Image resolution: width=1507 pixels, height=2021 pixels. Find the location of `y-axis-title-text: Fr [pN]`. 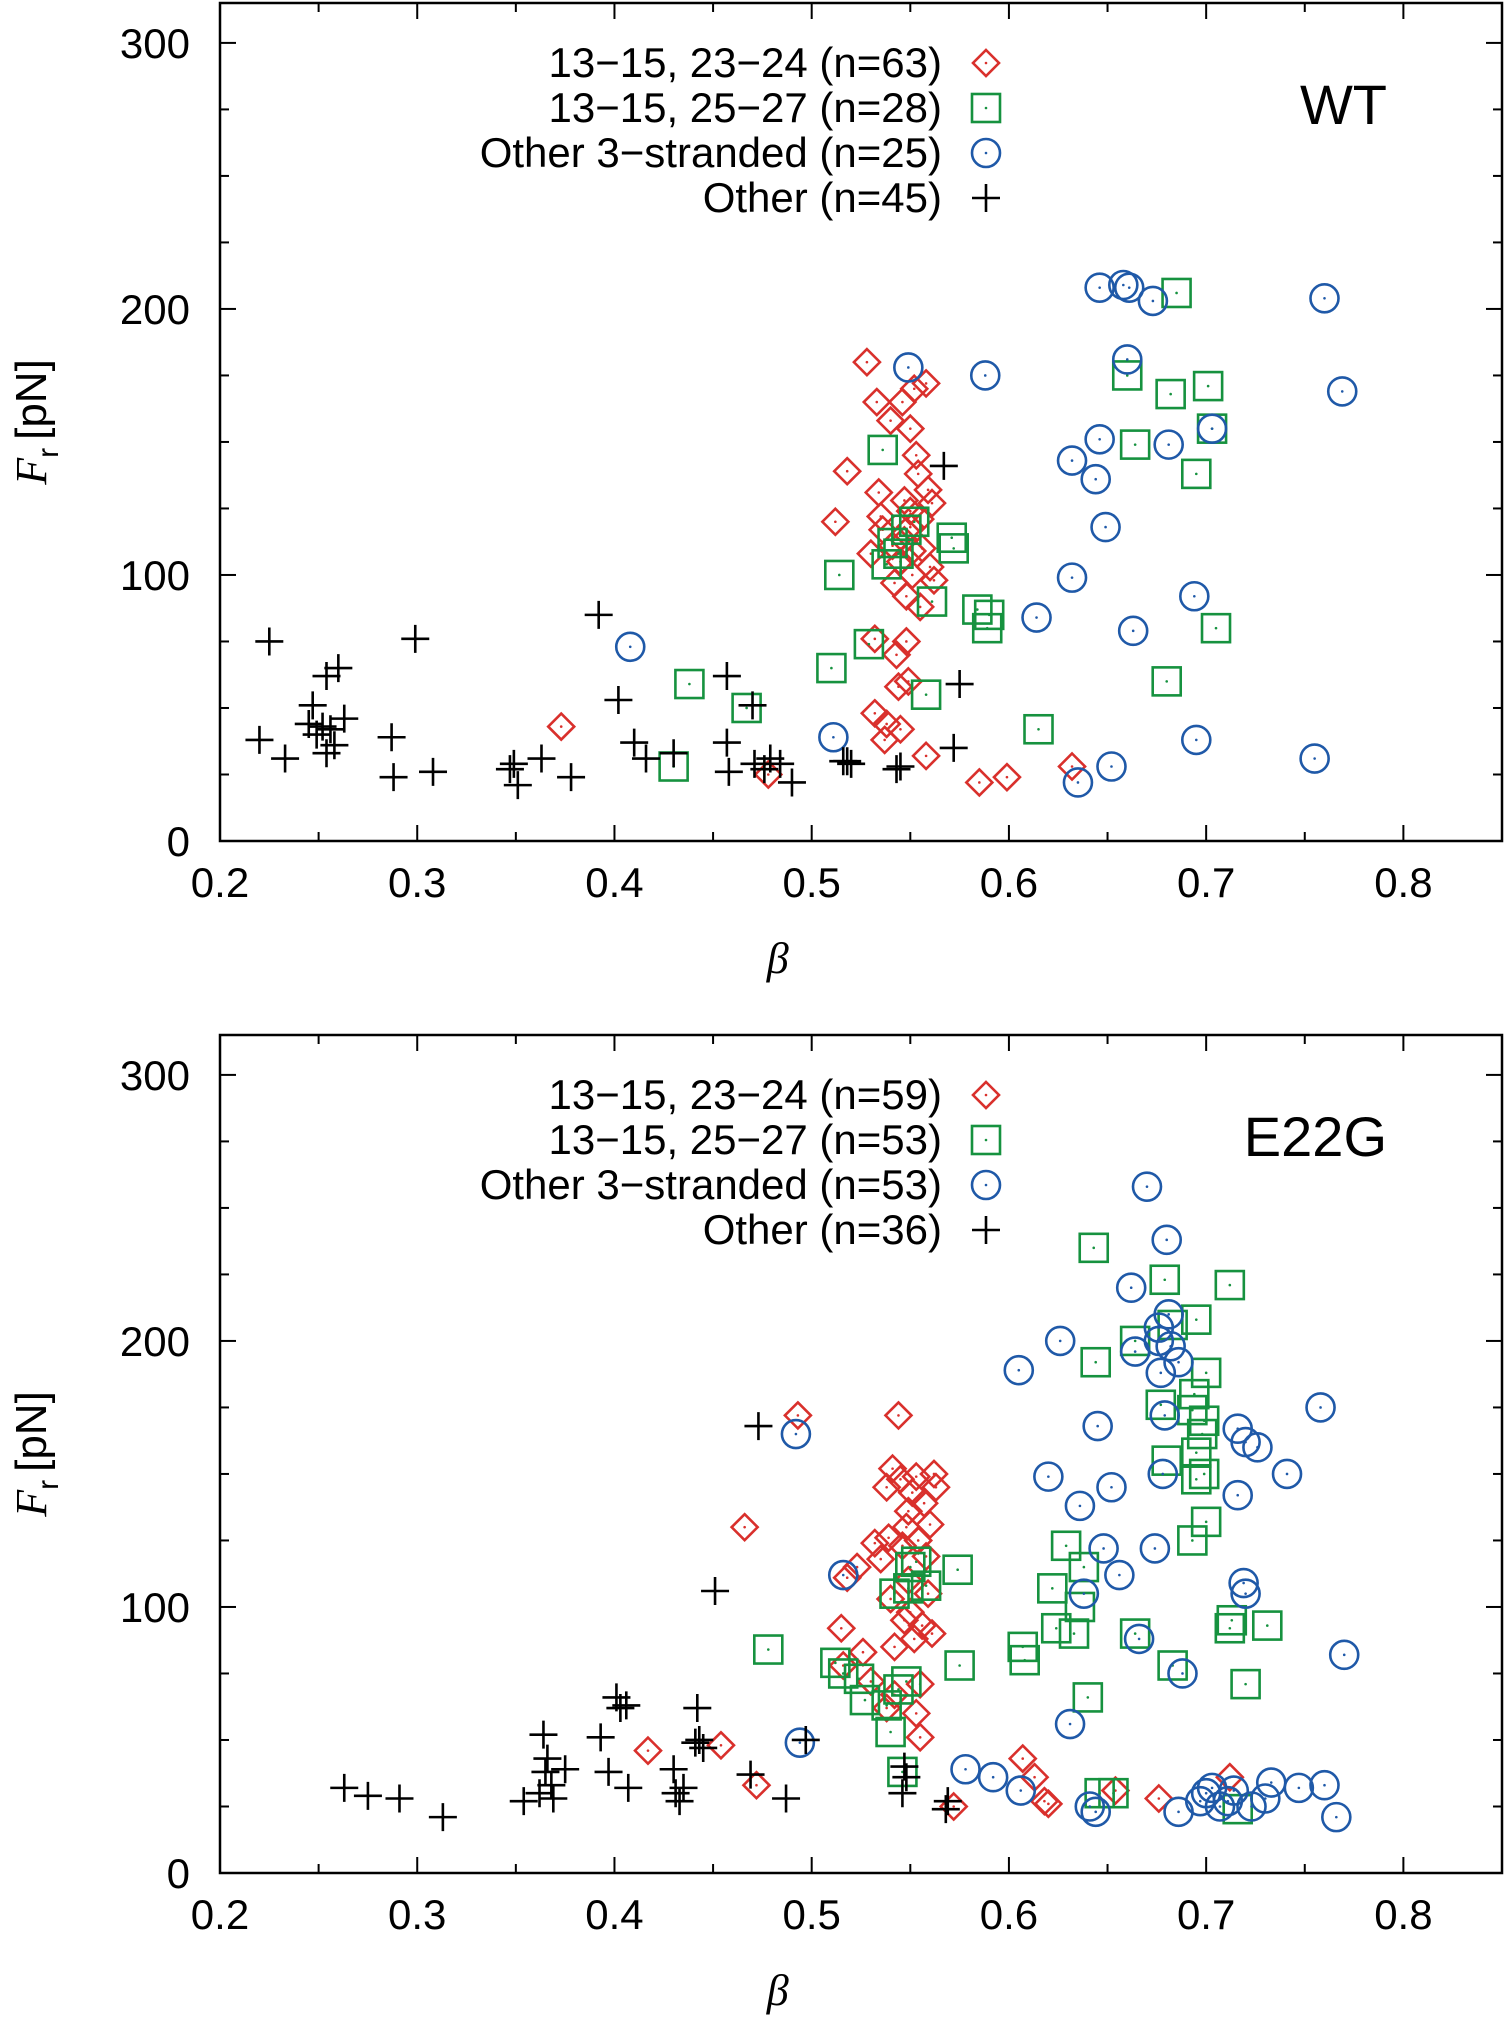

y-axis-title-text: Fr [pN] is located at coordinates (36, 1454).